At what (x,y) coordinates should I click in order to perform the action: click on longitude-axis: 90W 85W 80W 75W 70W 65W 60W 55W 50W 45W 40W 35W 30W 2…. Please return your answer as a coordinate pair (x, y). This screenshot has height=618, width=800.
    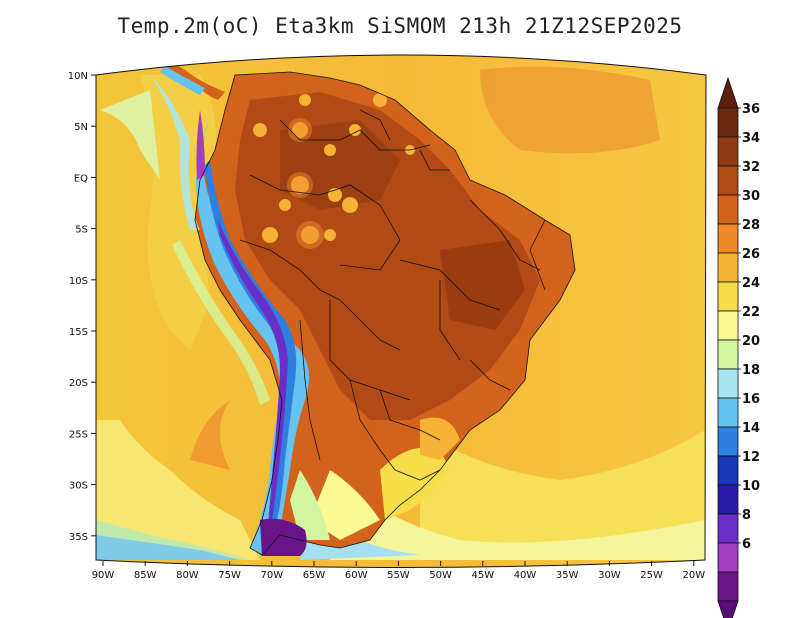
    Looking at the image, I should click on (398, 571).